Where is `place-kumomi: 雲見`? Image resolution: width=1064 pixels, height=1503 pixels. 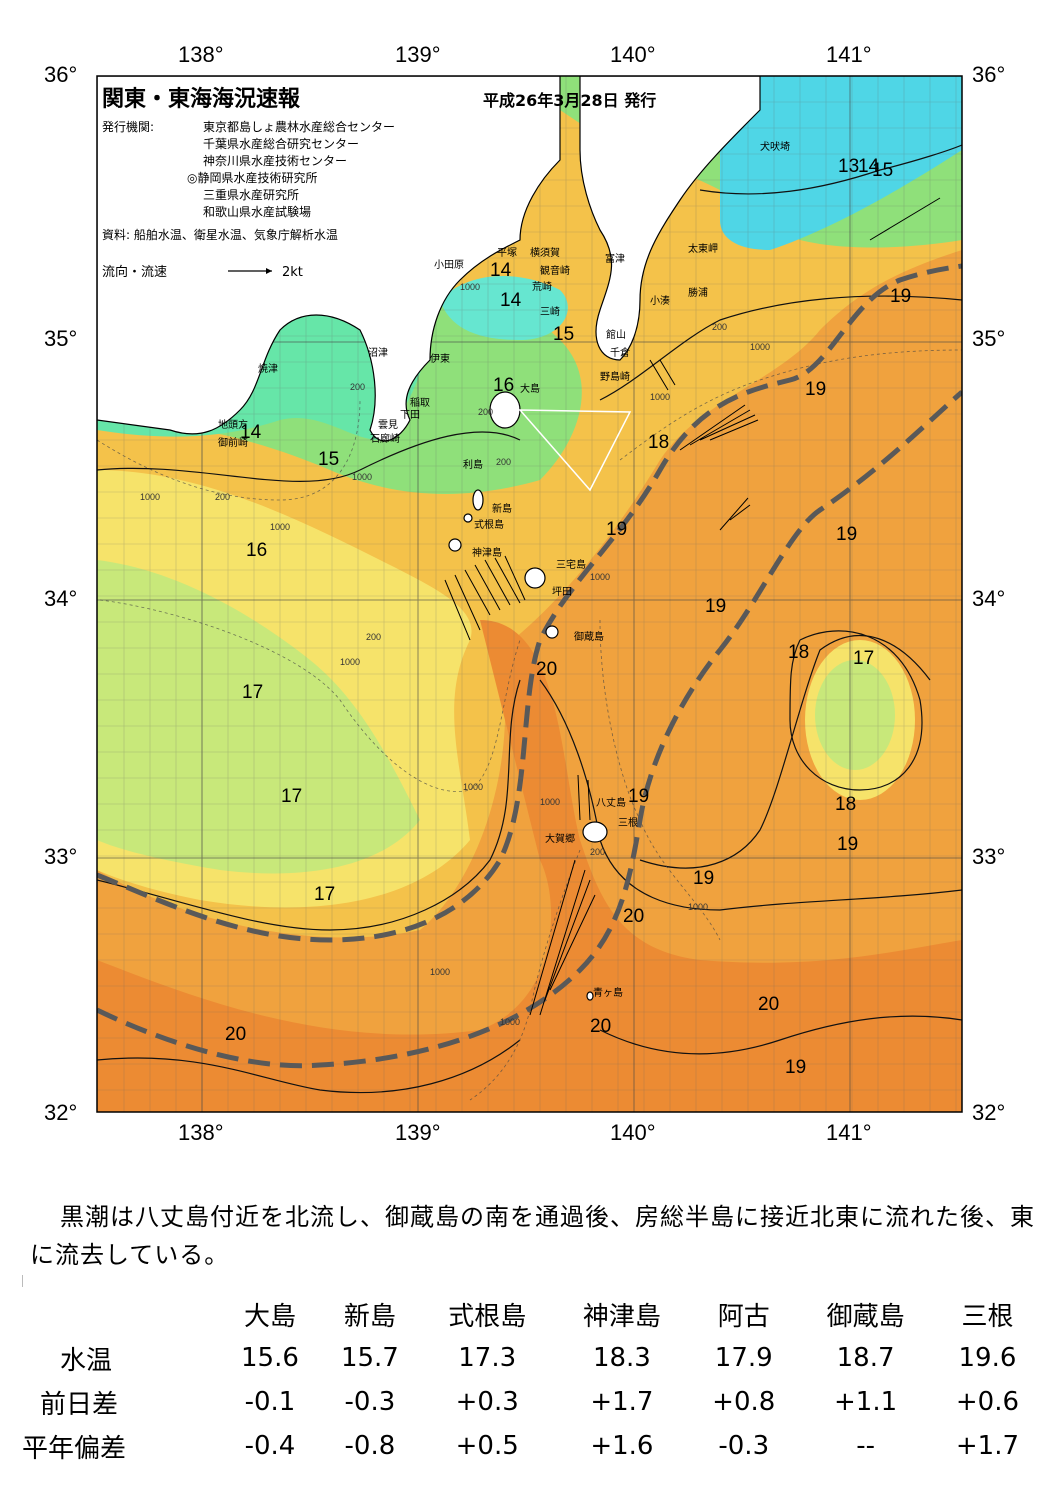
place-kumomi: 雲見 is located at coordinates (388, 425).